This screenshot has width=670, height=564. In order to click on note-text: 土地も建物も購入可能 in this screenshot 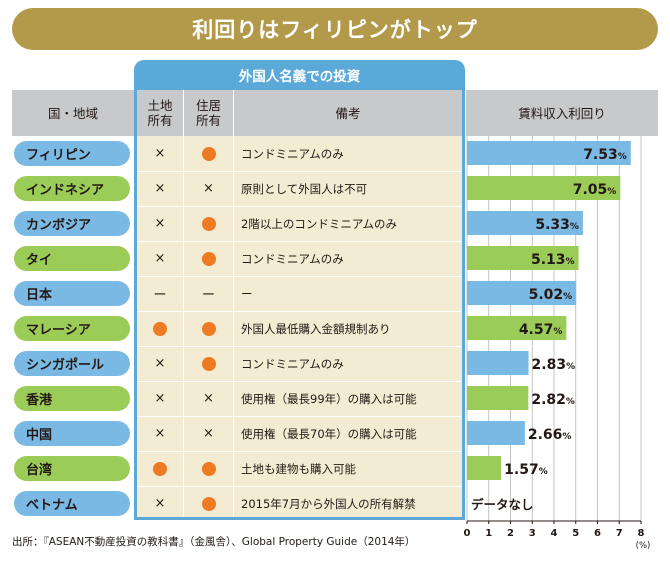, I will do `click(298, 468)`.